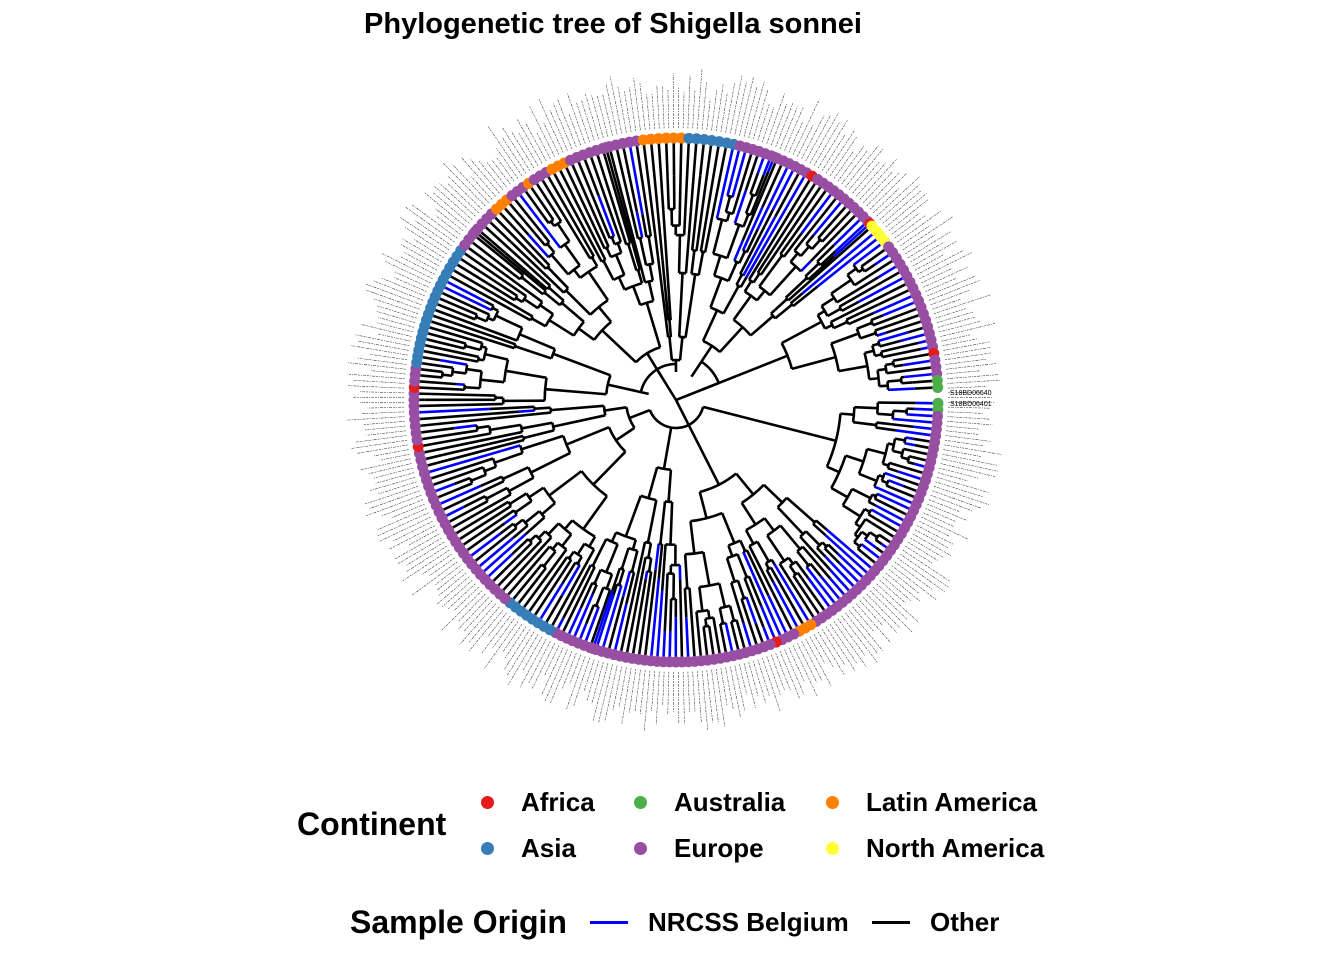 This screenshot has height=960, width=1344. I want to click on legend-item-australia: Australia, so click(709, 802).